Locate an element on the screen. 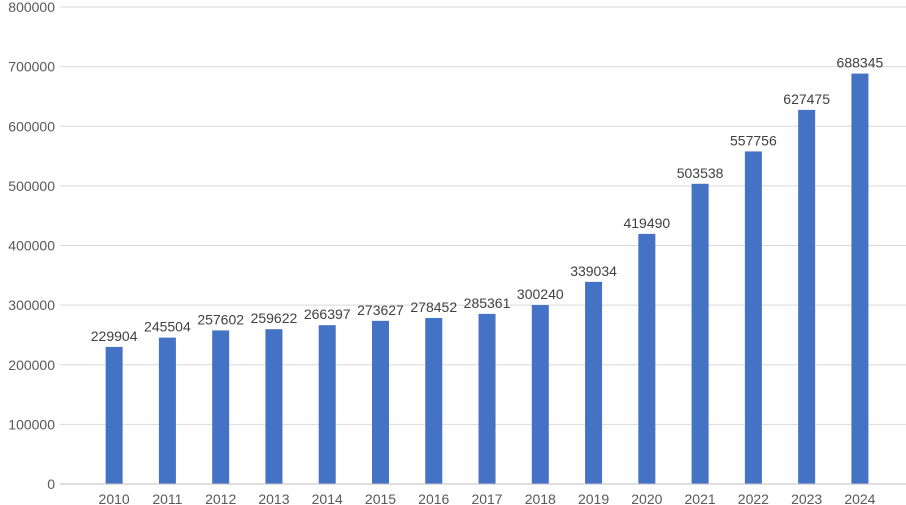  bar-2022 is located at coordinates (753, 317).